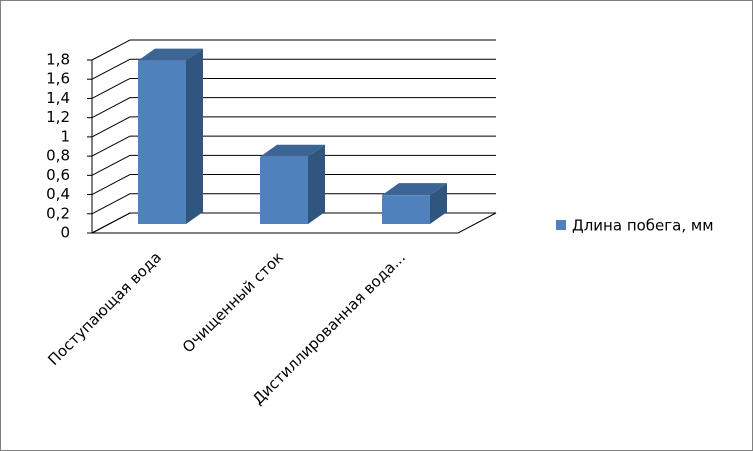 The height and width of the screenshot is (451, 753). Describe the element at coordinates (58, 194) in the screenshot. I see `y-tick-label: 0,4` at that location.